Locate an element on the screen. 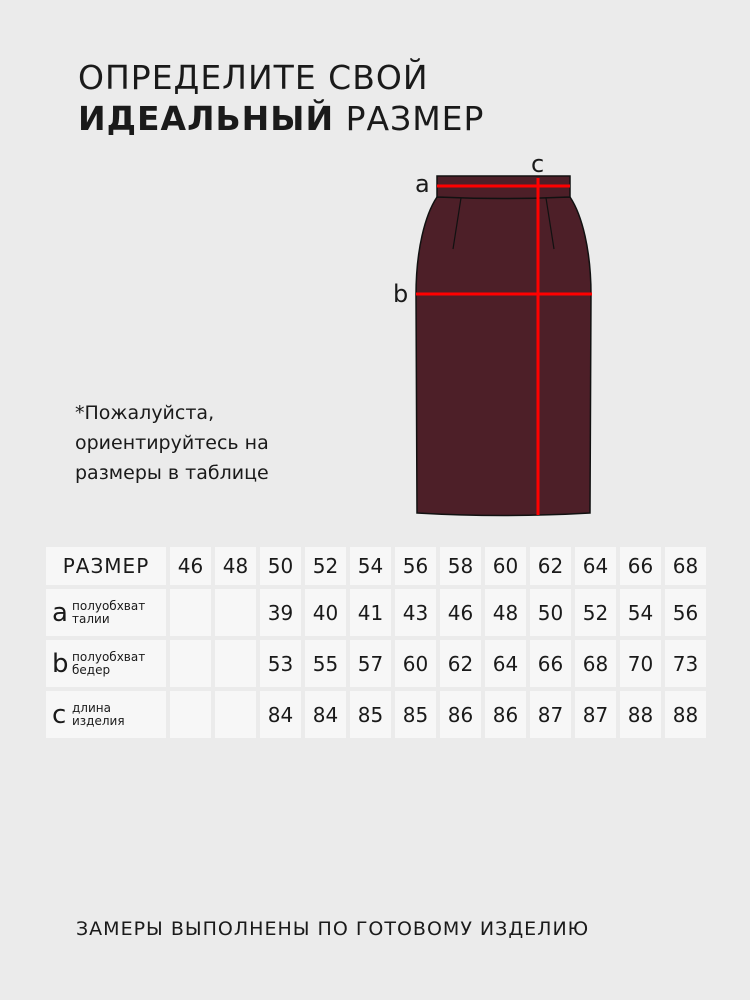  size-header: 56 is located at coordinates (415, 566).